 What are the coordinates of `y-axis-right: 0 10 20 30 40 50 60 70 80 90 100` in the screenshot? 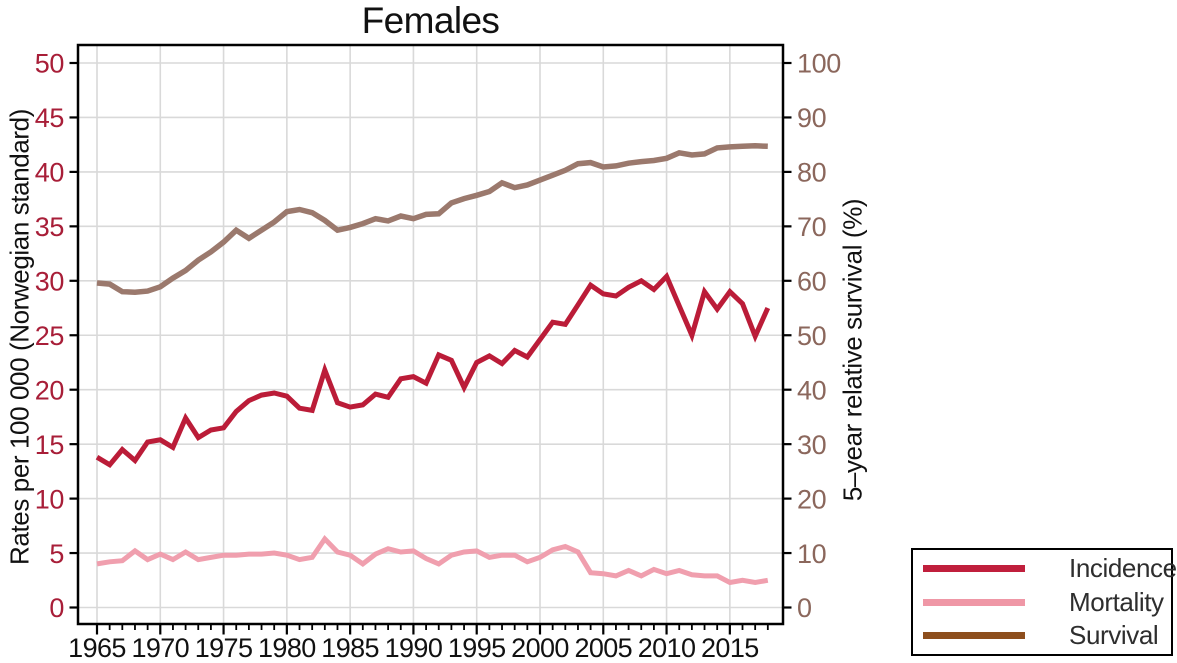 It's located at (812, 336).